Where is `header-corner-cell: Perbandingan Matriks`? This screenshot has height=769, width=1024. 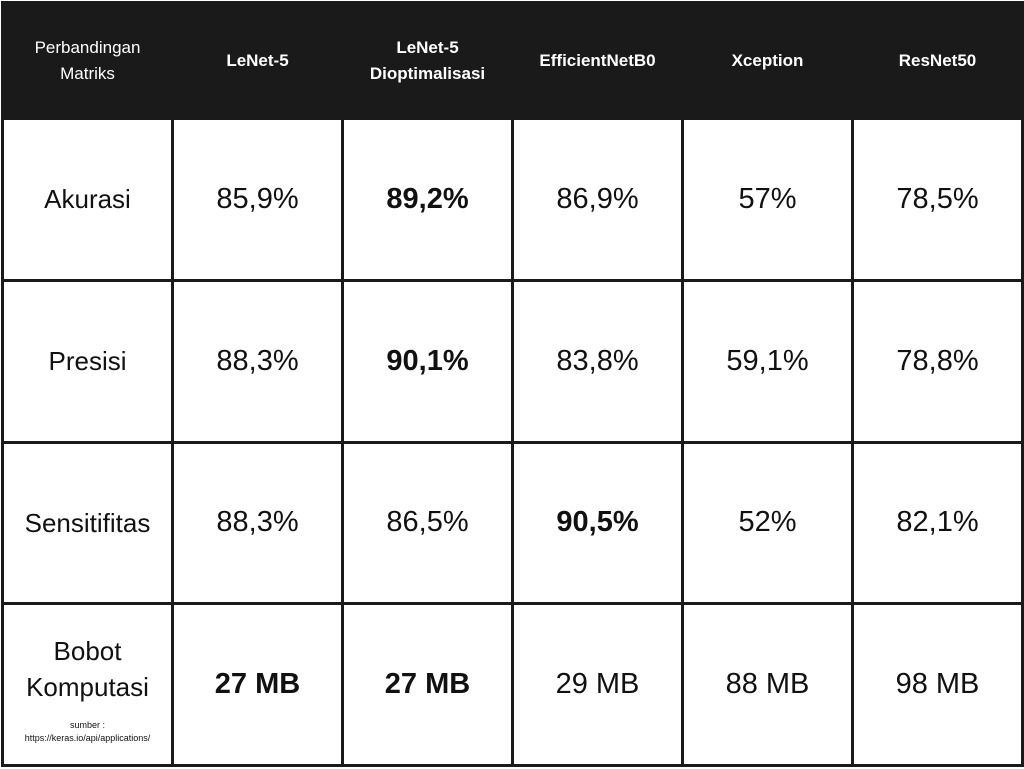 header-corner-cell: Perbandingan Matriks is located at coordinates (87, 60).